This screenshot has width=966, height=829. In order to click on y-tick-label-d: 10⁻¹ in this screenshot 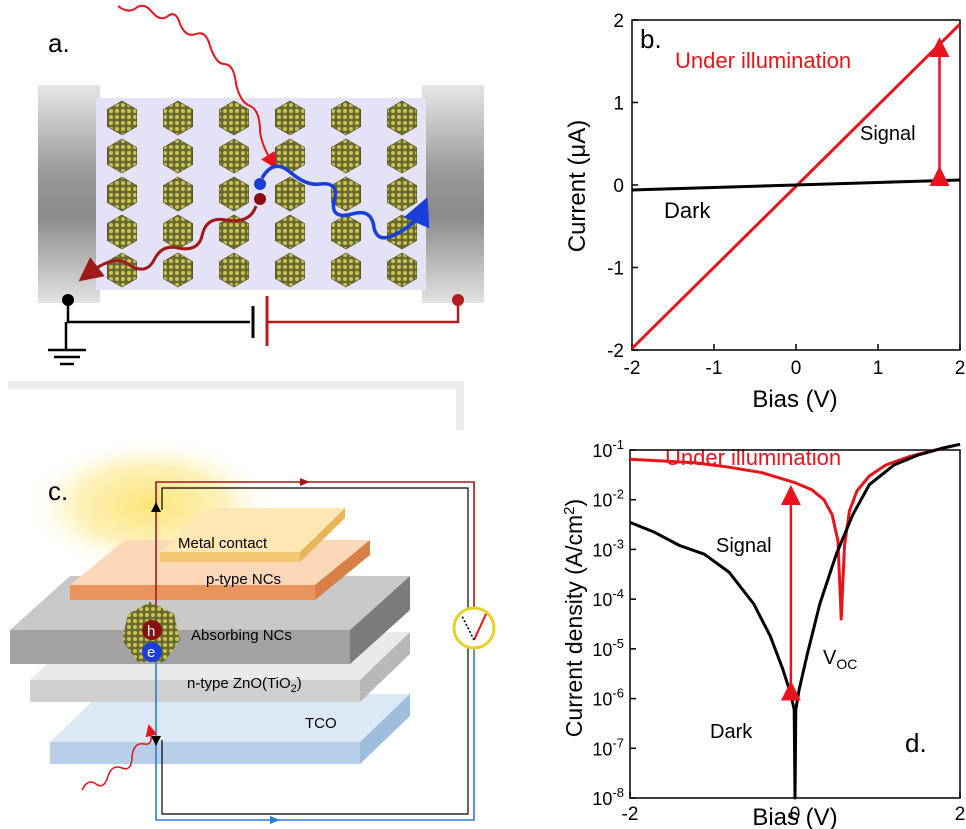, I will do `click(608, 449)`.